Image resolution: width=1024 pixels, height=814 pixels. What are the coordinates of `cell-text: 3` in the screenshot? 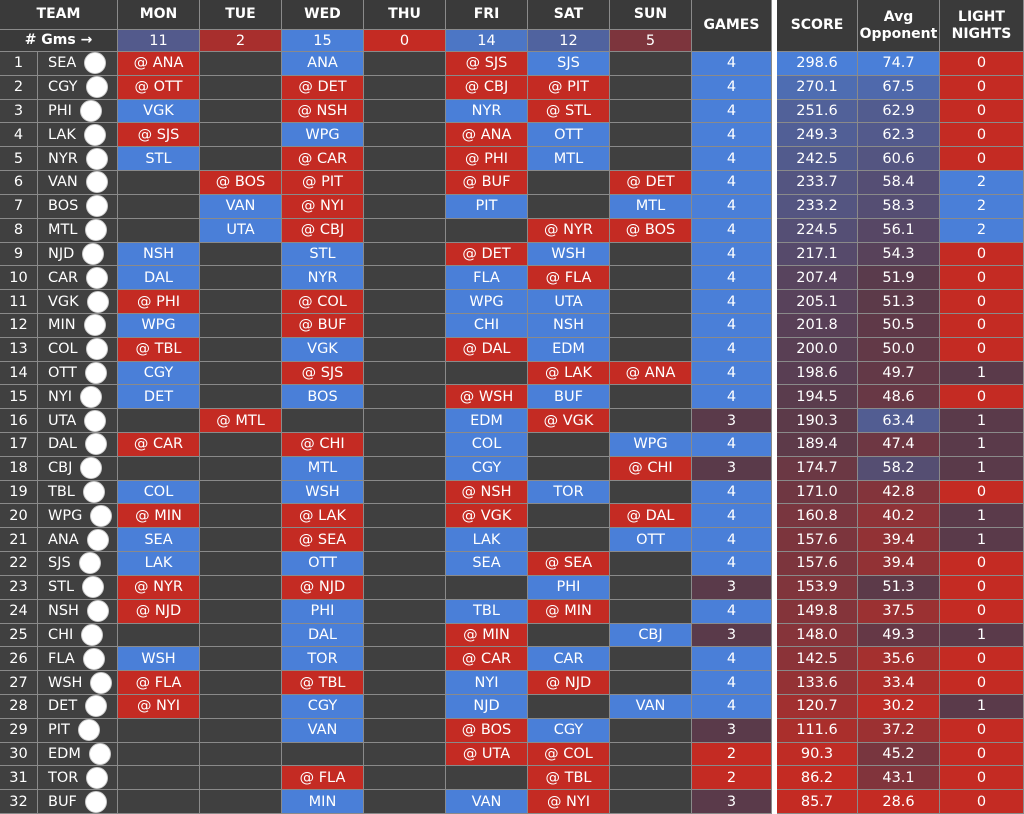 It's located at (731, 634).